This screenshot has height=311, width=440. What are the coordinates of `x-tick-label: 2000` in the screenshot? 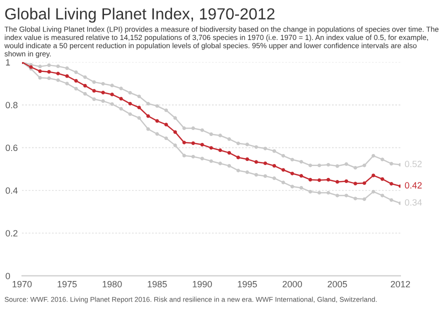 It's located at (292, 284).